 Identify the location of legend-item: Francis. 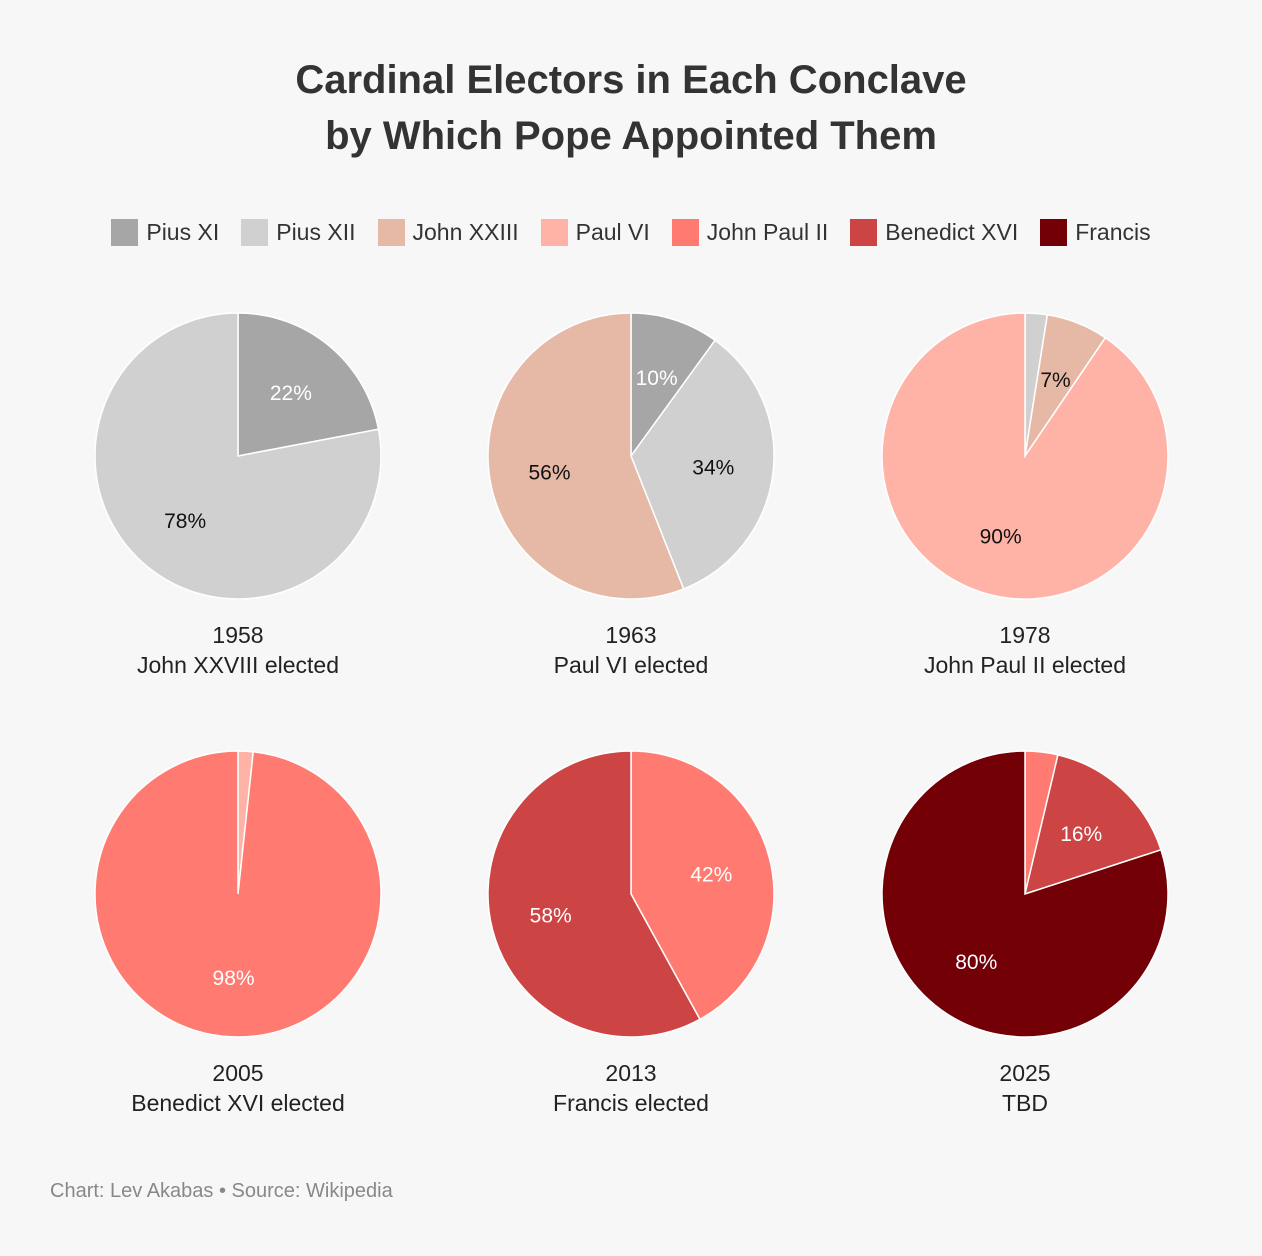
(1095, 232).